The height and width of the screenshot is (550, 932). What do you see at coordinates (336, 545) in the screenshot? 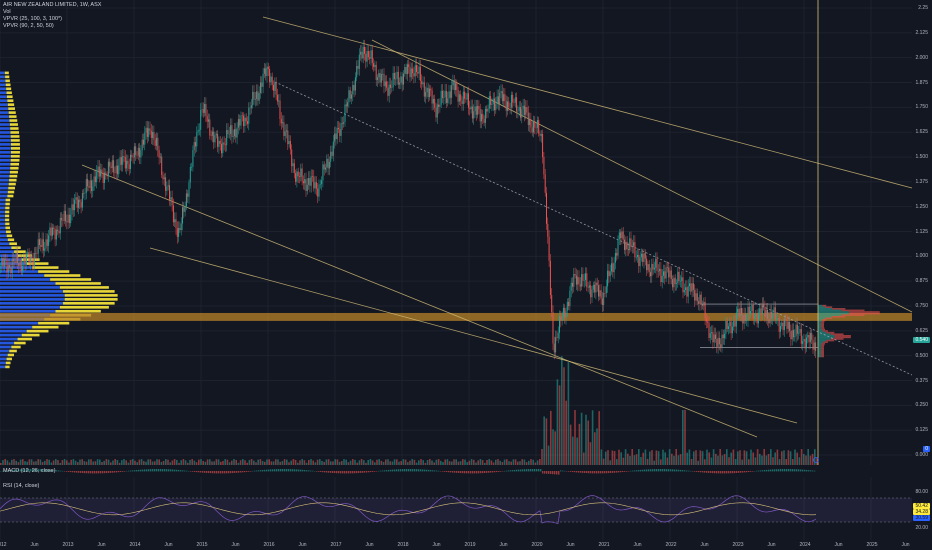
I see `time-axis-label: 2017` at bounding box center [336, 545].